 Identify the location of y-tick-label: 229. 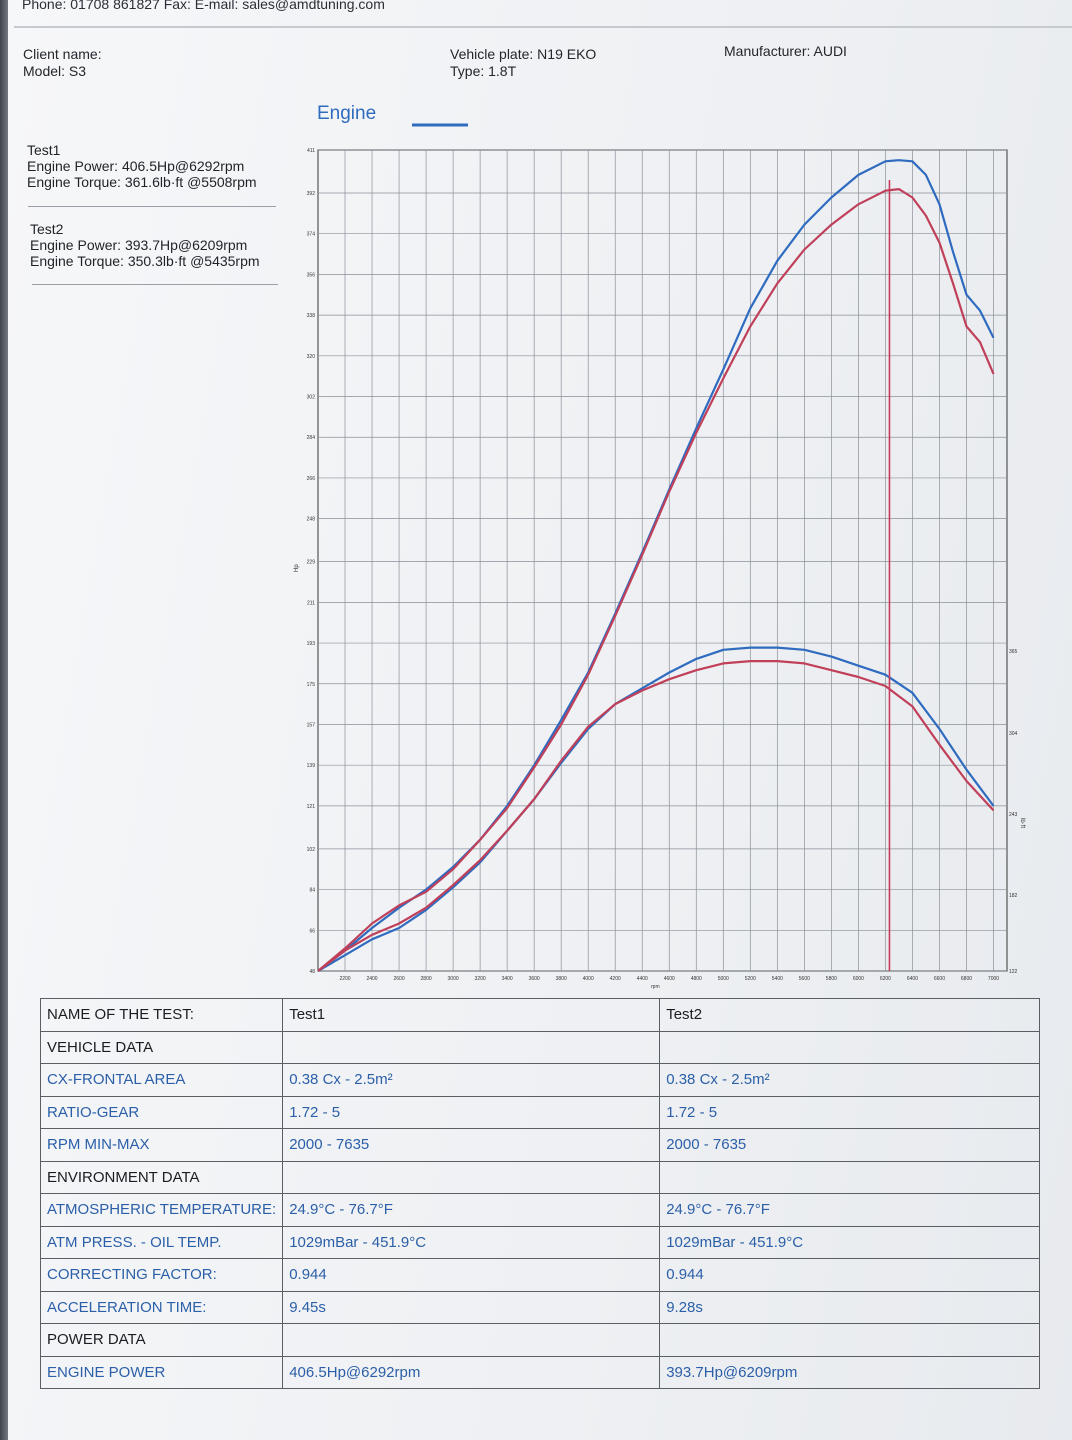
(311, 563).